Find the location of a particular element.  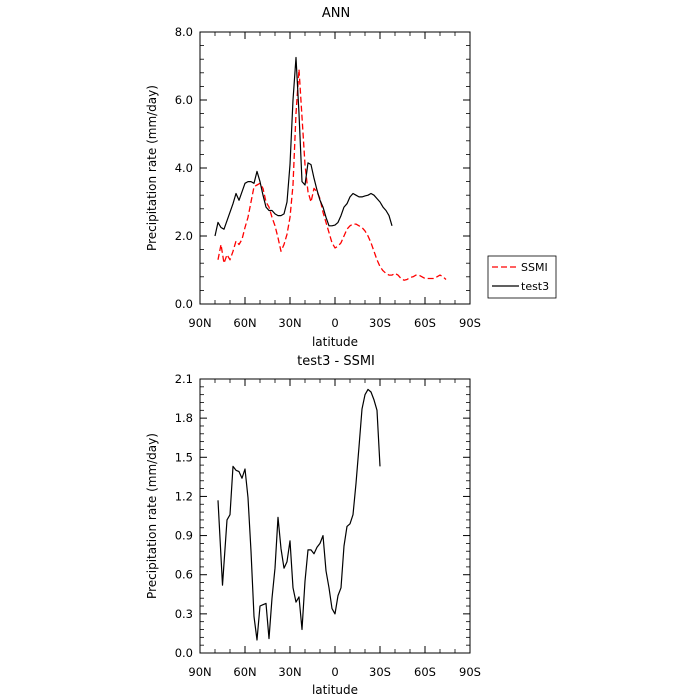

y-tick-label: 1.8 is located at coordinates (184, 418).